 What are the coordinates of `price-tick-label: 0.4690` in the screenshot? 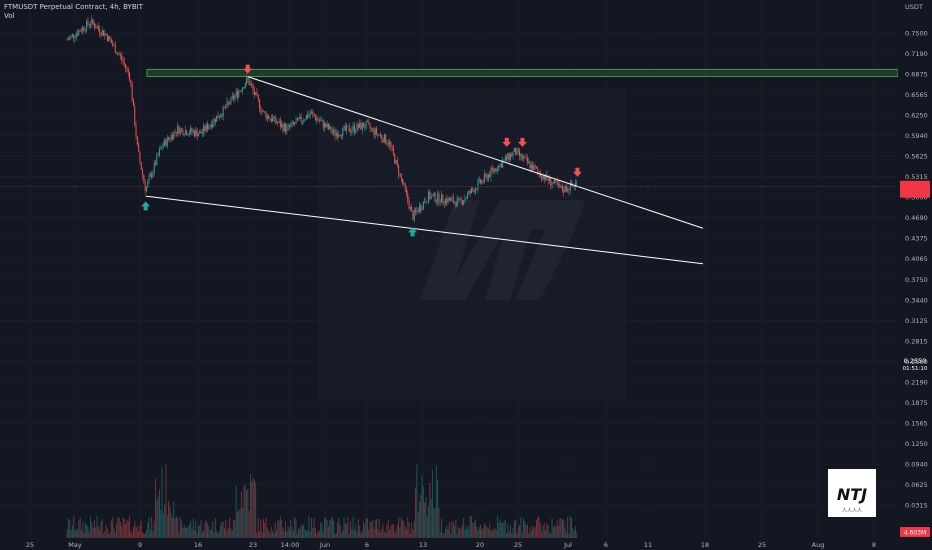 It's located at (916, 218).